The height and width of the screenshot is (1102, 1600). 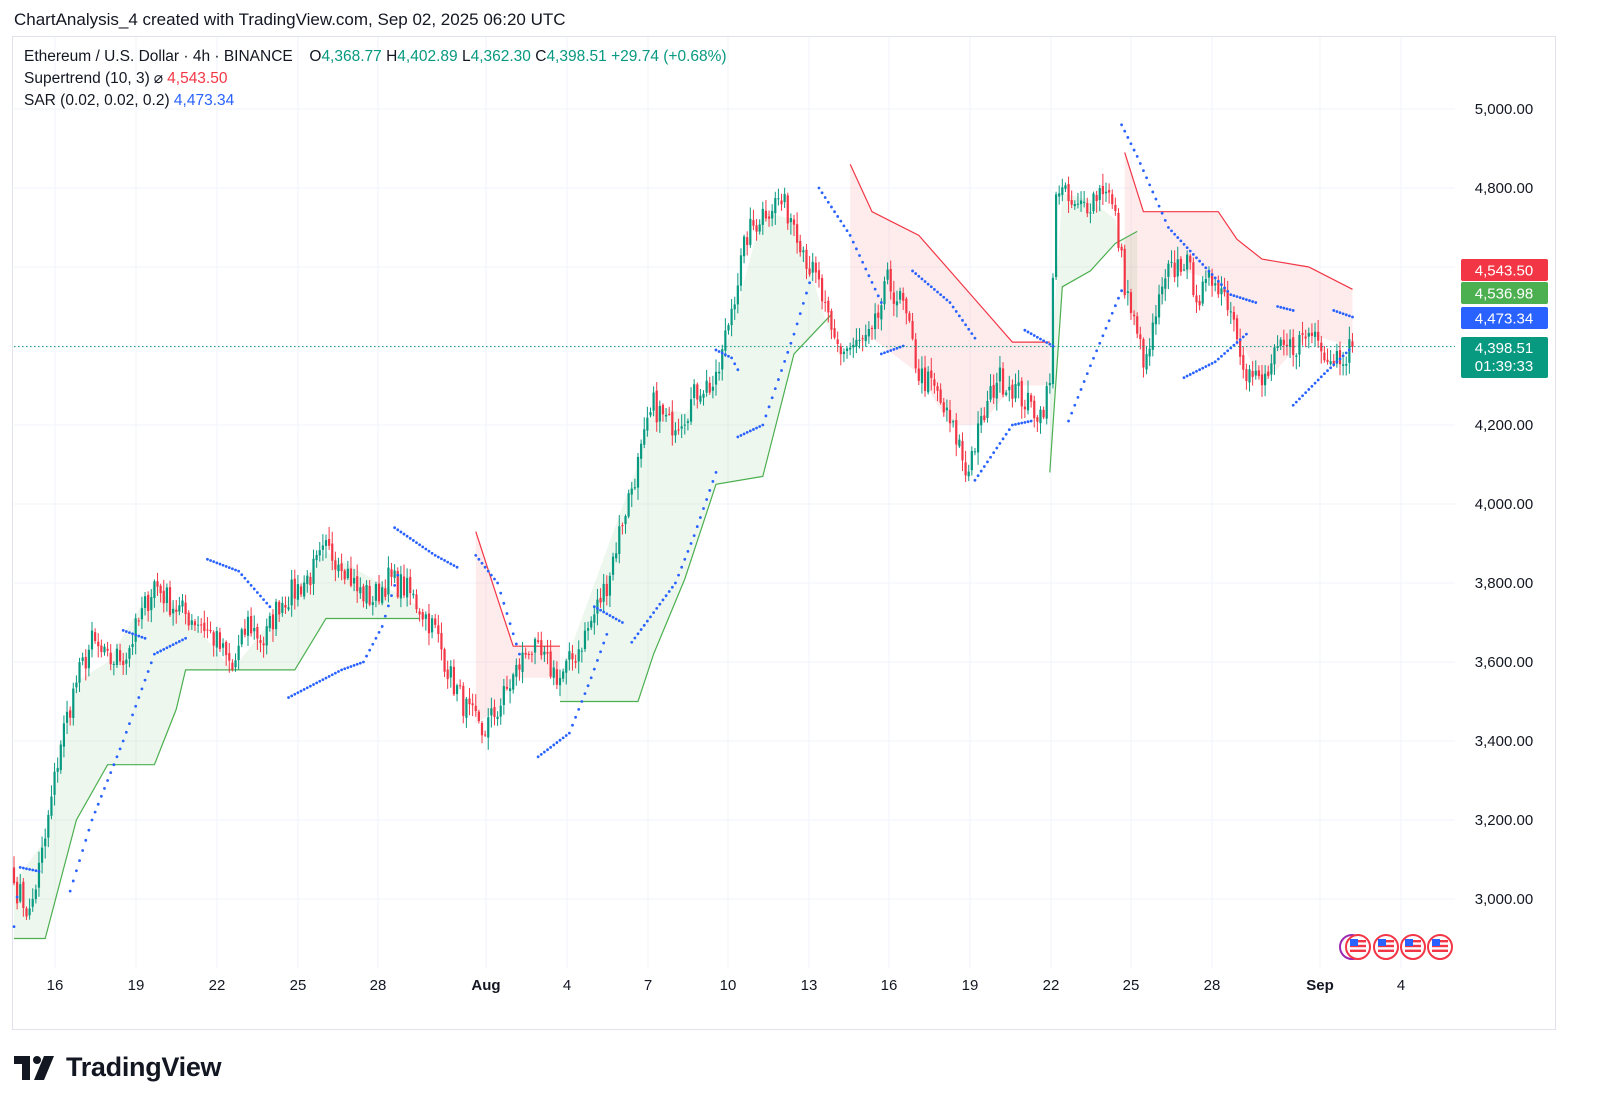 What do you see at coordinates (1504, 820) in the screenshot?
I see `price-tick-label: 3,200.00` at bounding box center [1504, 820].